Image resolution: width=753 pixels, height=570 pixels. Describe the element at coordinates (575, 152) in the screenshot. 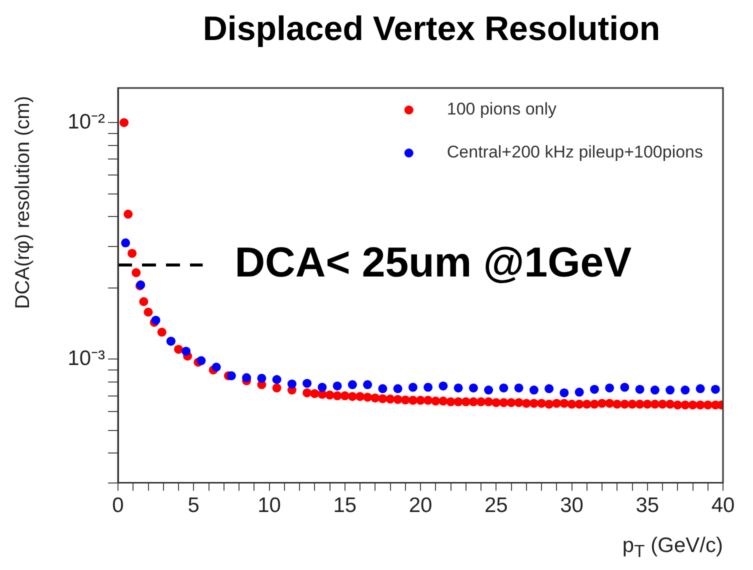

I see `legend-label: Central+200 kHz pileup+100pions` at that location.